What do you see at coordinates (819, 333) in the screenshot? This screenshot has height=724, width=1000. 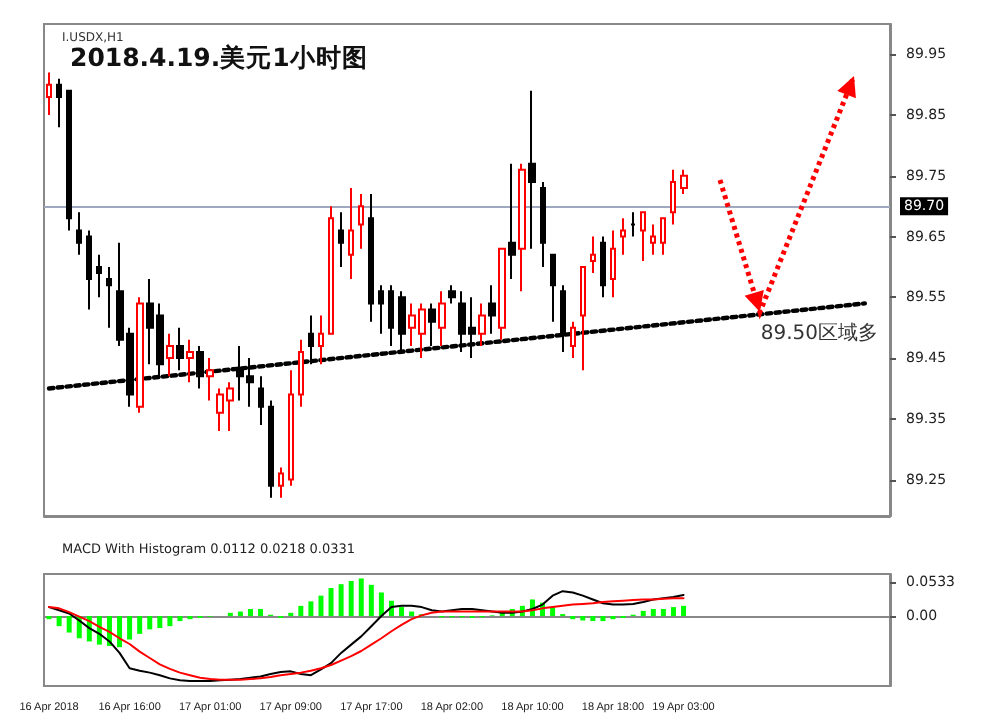 I see `annotation: 89.50区域多` at bounding box center [819, 333].